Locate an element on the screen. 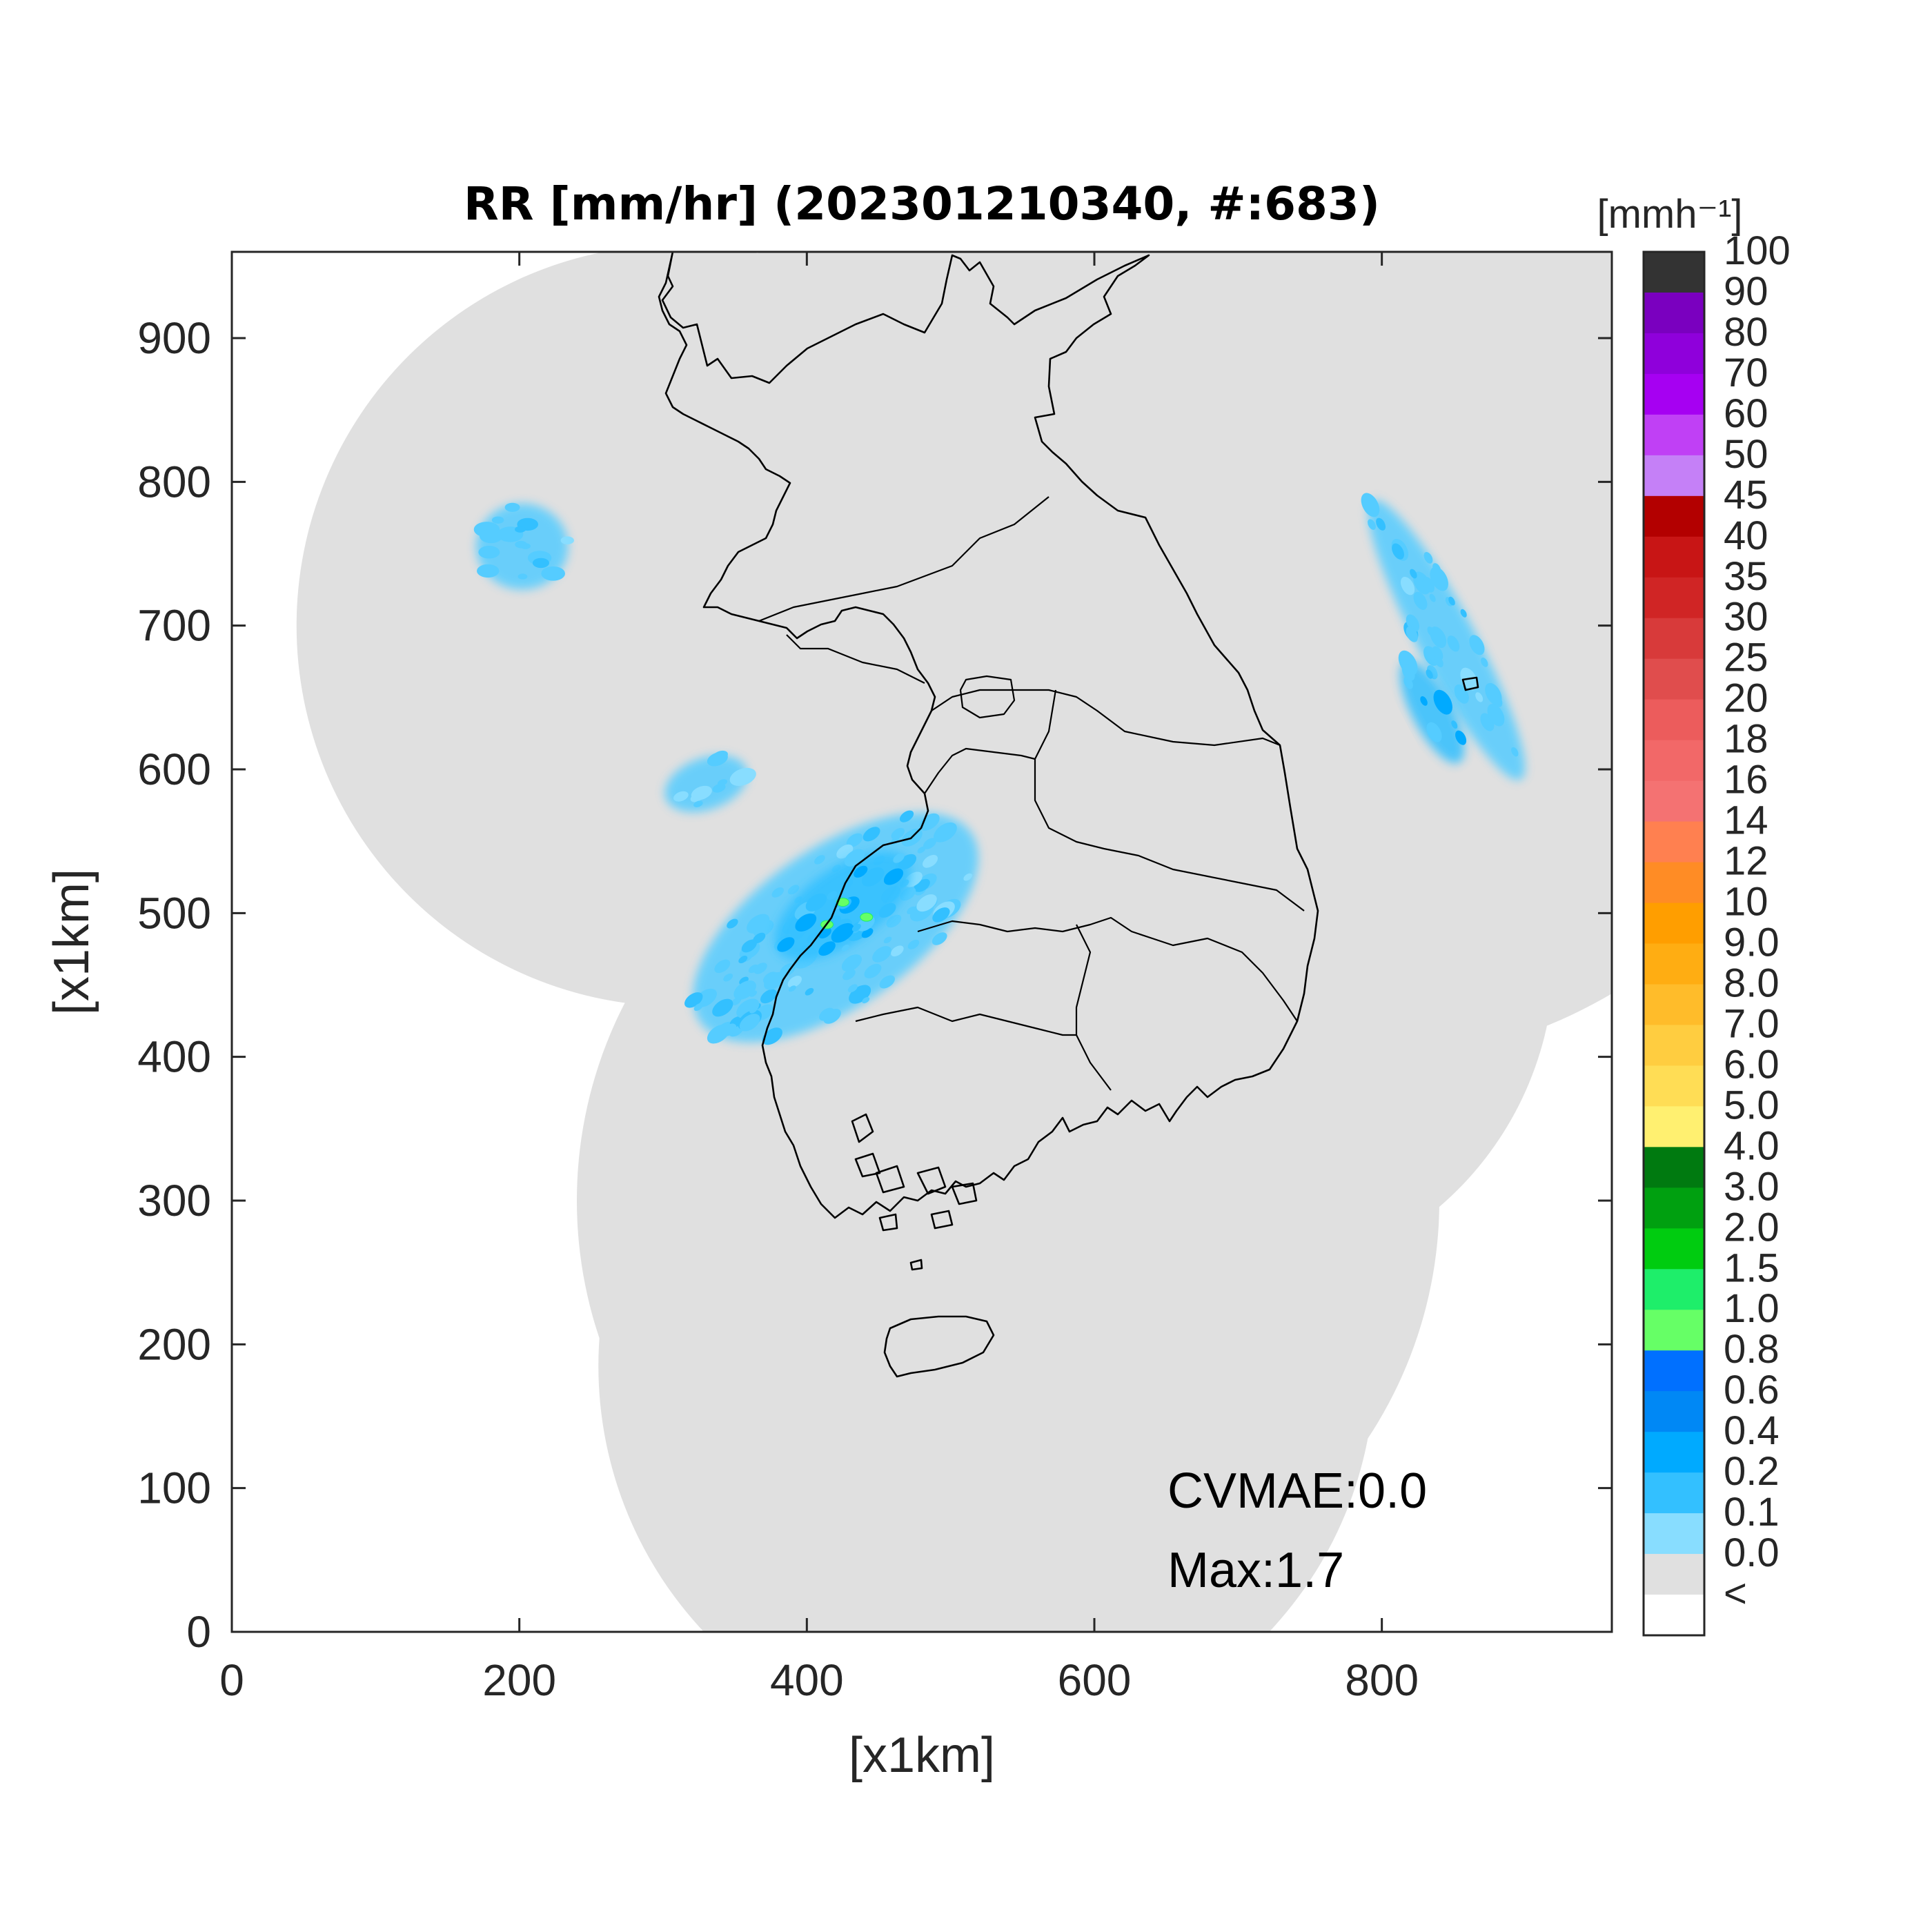 This screenshot has width=1932, height=1932. x-axis-label: [x1km] is located at coordinates (922, 1755).